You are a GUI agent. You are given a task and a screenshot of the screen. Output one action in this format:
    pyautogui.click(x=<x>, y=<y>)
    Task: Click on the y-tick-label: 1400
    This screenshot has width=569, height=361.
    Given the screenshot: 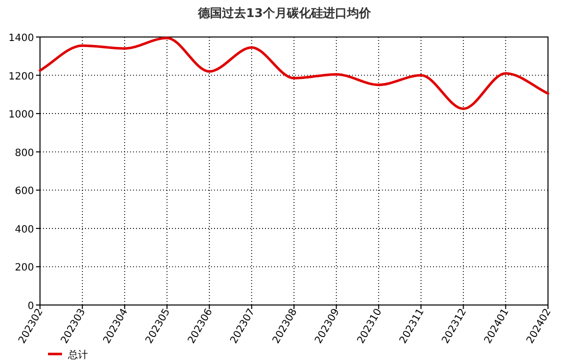 What is the action you would take?
    pyautogui.click(x=21, y=38)
    